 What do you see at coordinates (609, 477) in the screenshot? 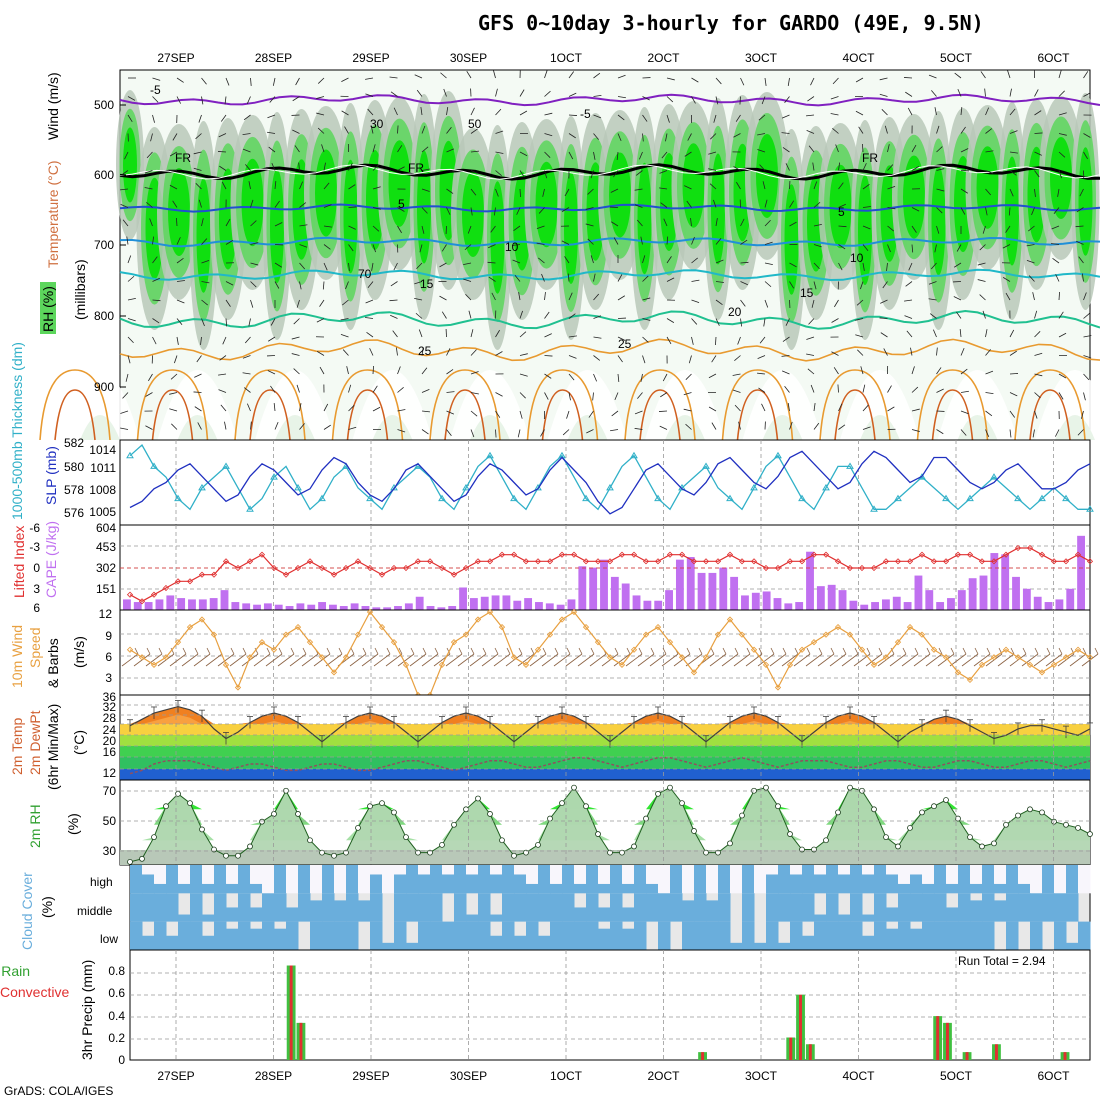
I see `thickness-line` at bounding box center [609, 477].